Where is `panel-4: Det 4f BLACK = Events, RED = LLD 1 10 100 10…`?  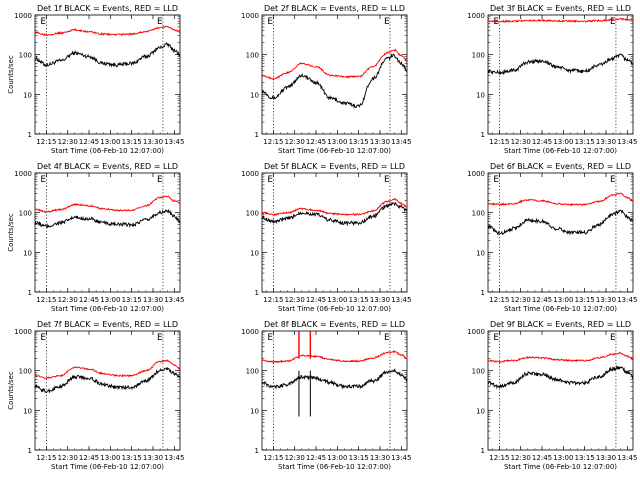
panel-4: Det 4f BLACK = Events, RED = LLD 1 10 100 10… is located at coordinates (95, 237).